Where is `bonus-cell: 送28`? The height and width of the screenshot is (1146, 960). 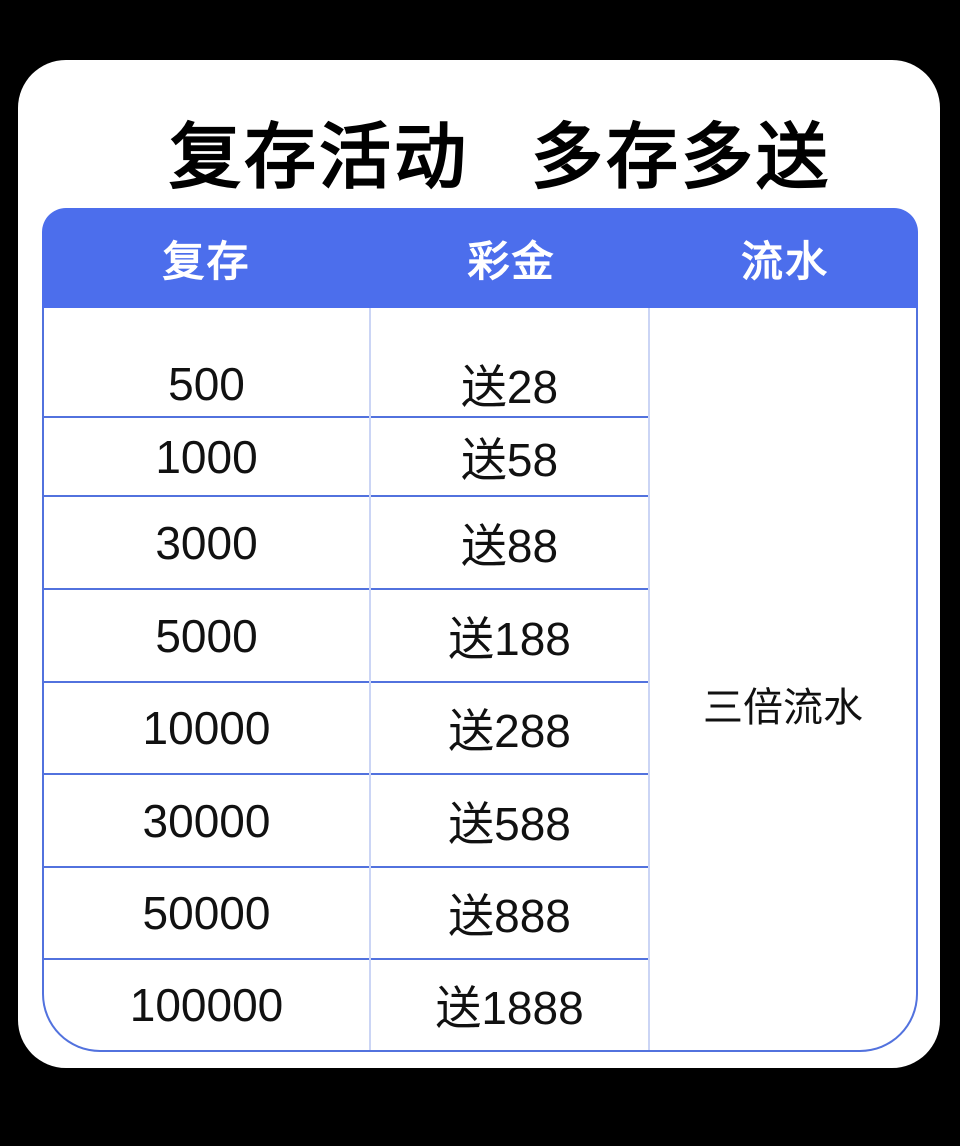 bonus-cell: 送28 is located at coordinates (509, 363).